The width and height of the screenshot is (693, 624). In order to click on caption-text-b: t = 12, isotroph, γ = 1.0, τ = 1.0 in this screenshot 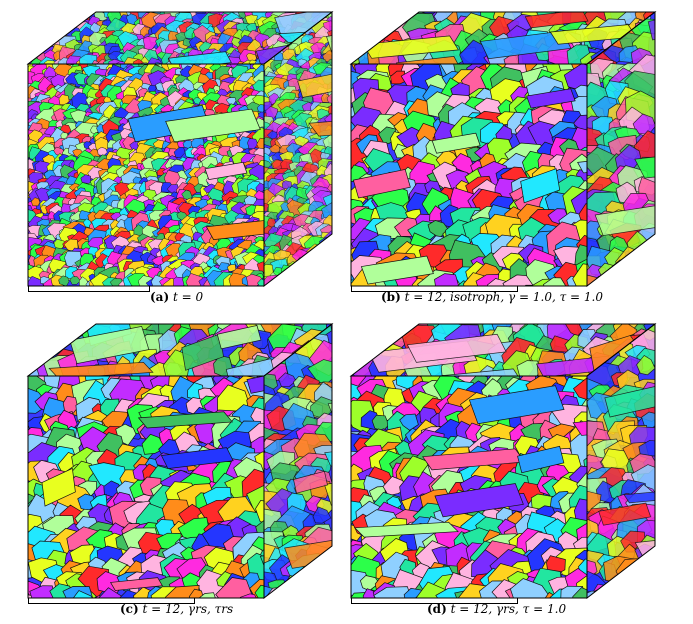, I will do `click(503, 297)`.